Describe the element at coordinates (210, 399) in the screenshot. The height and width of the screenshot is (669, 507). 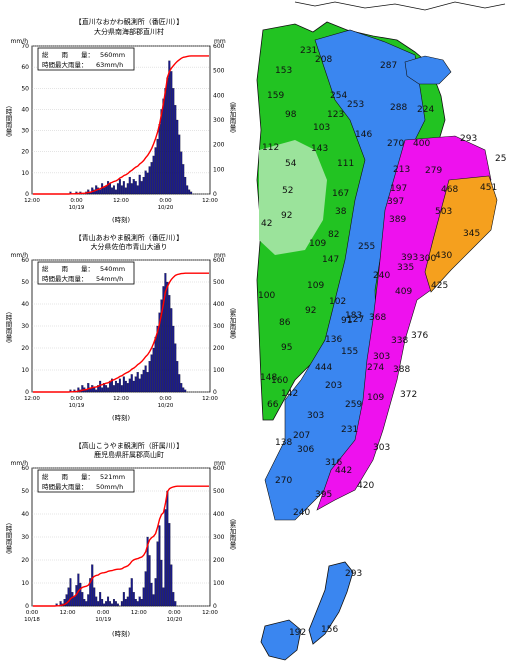
I see `x-tick-label: 12:00` at that location.